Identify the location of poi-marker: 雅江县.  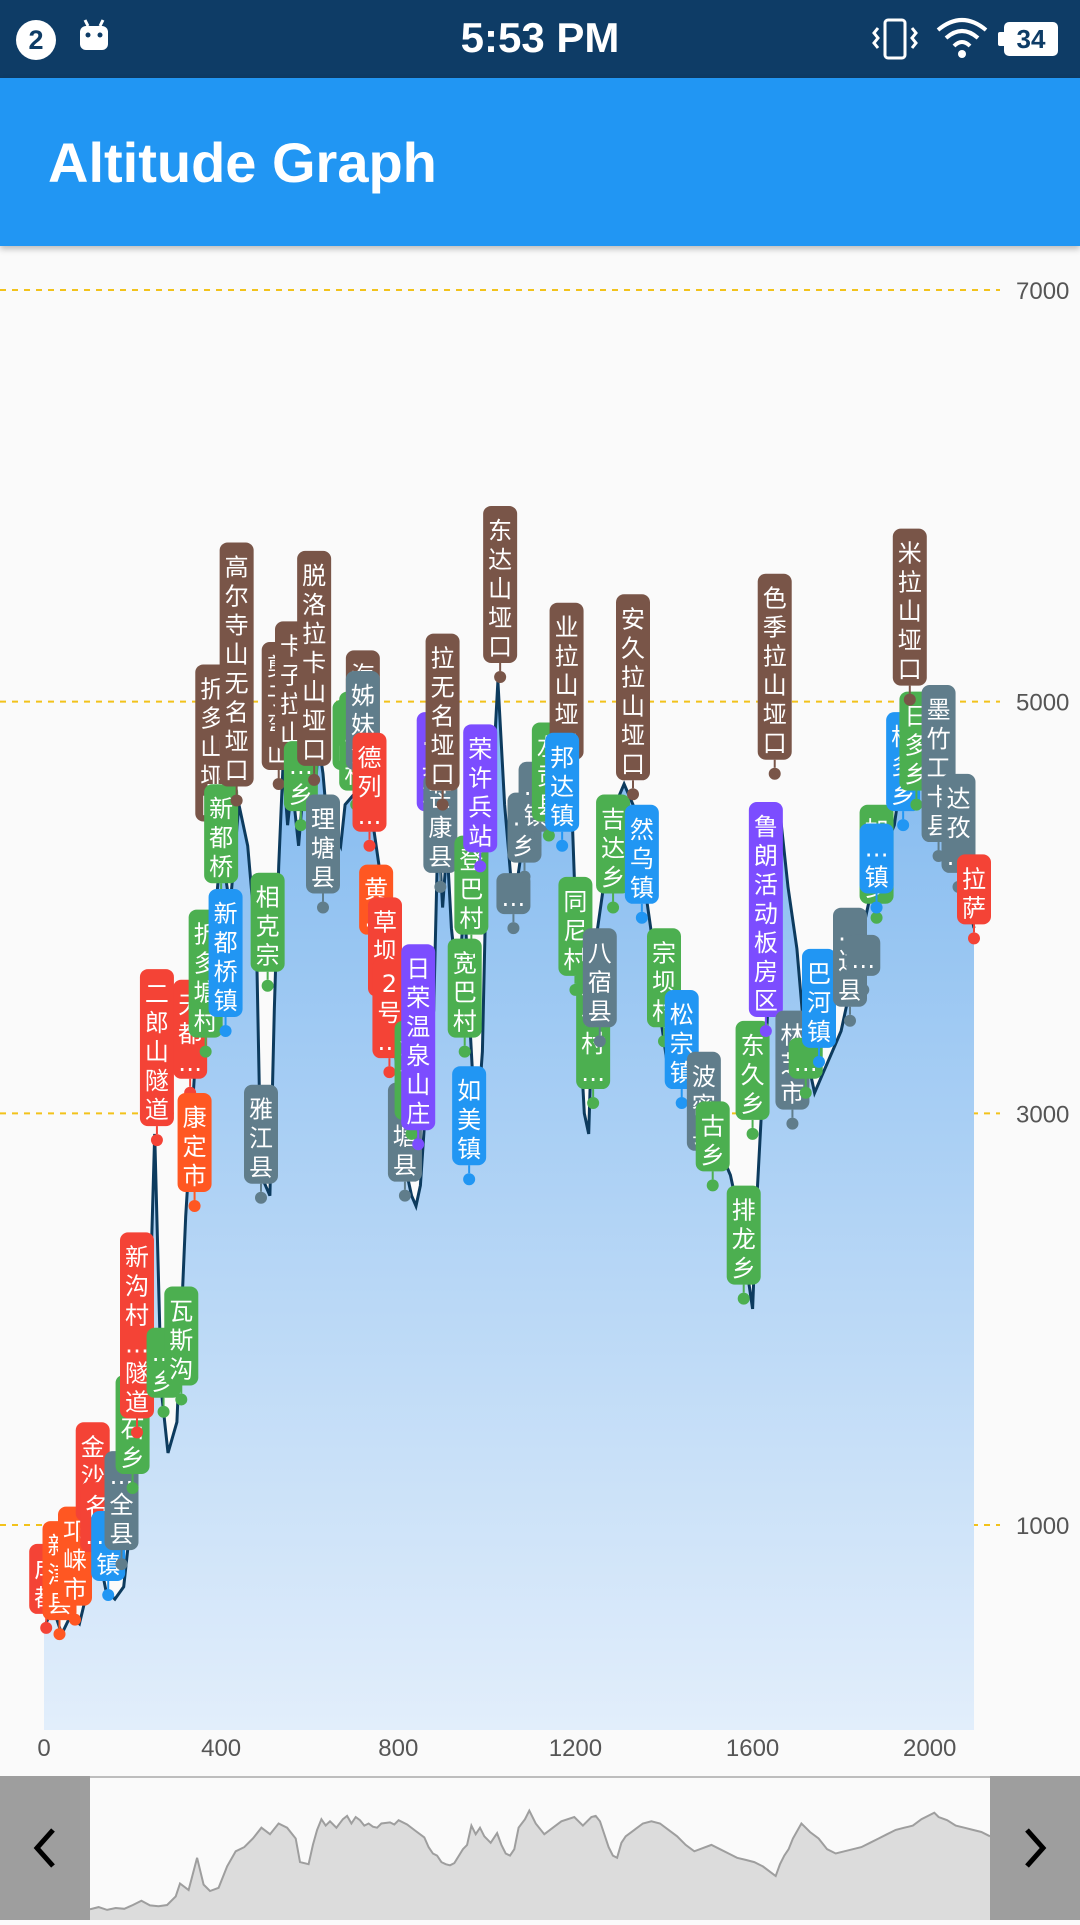
(261, 1144).